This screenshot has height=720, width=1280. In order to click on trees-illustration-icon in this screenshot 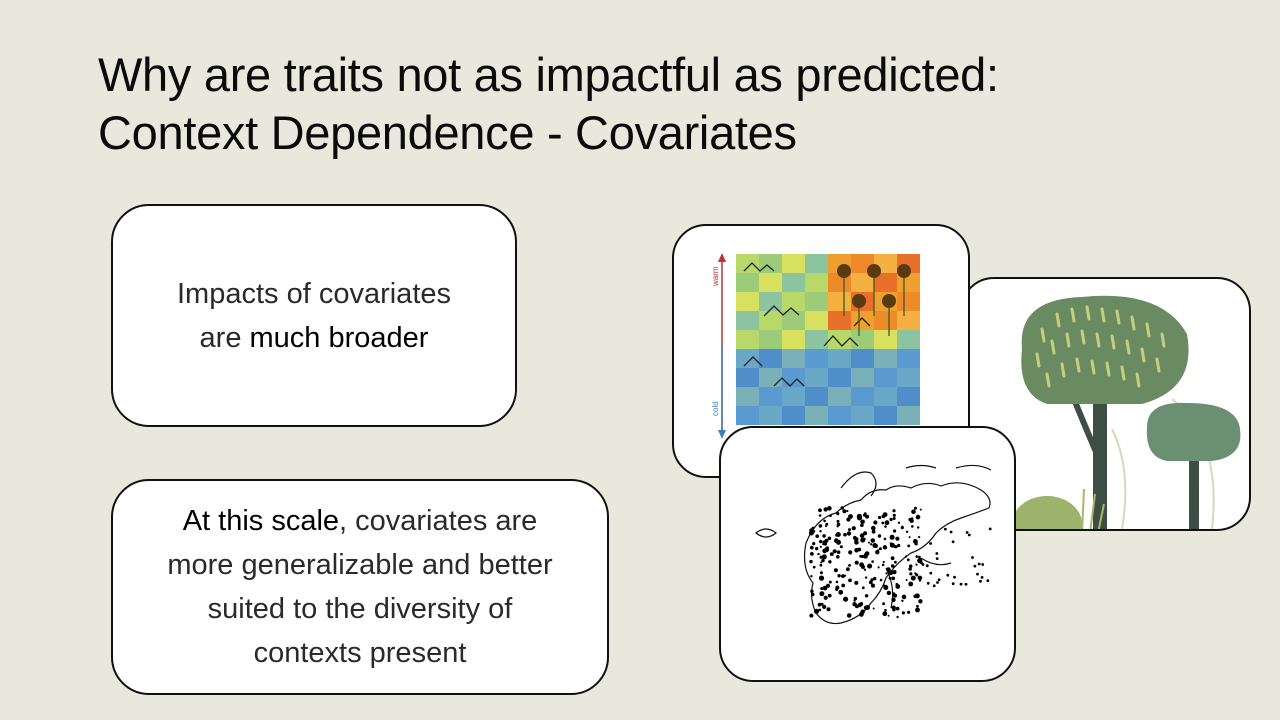, I will do `click(1126, 412)`.